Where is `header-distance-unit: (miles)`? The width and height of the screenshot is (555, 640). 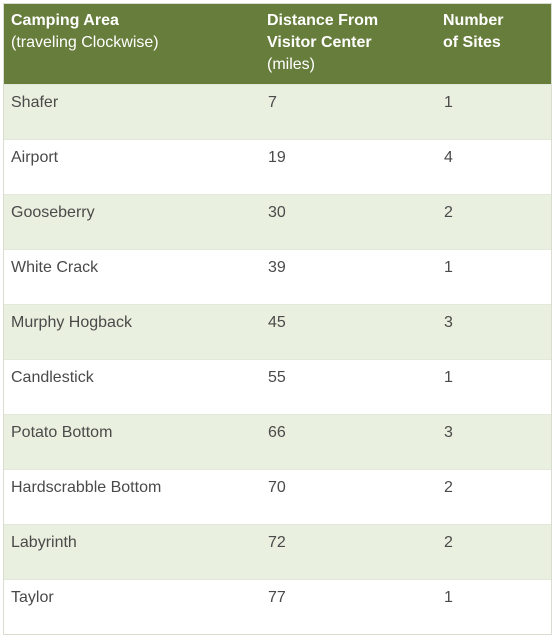 header-distance-unit: (miles) is located at coordinates (291, 64).